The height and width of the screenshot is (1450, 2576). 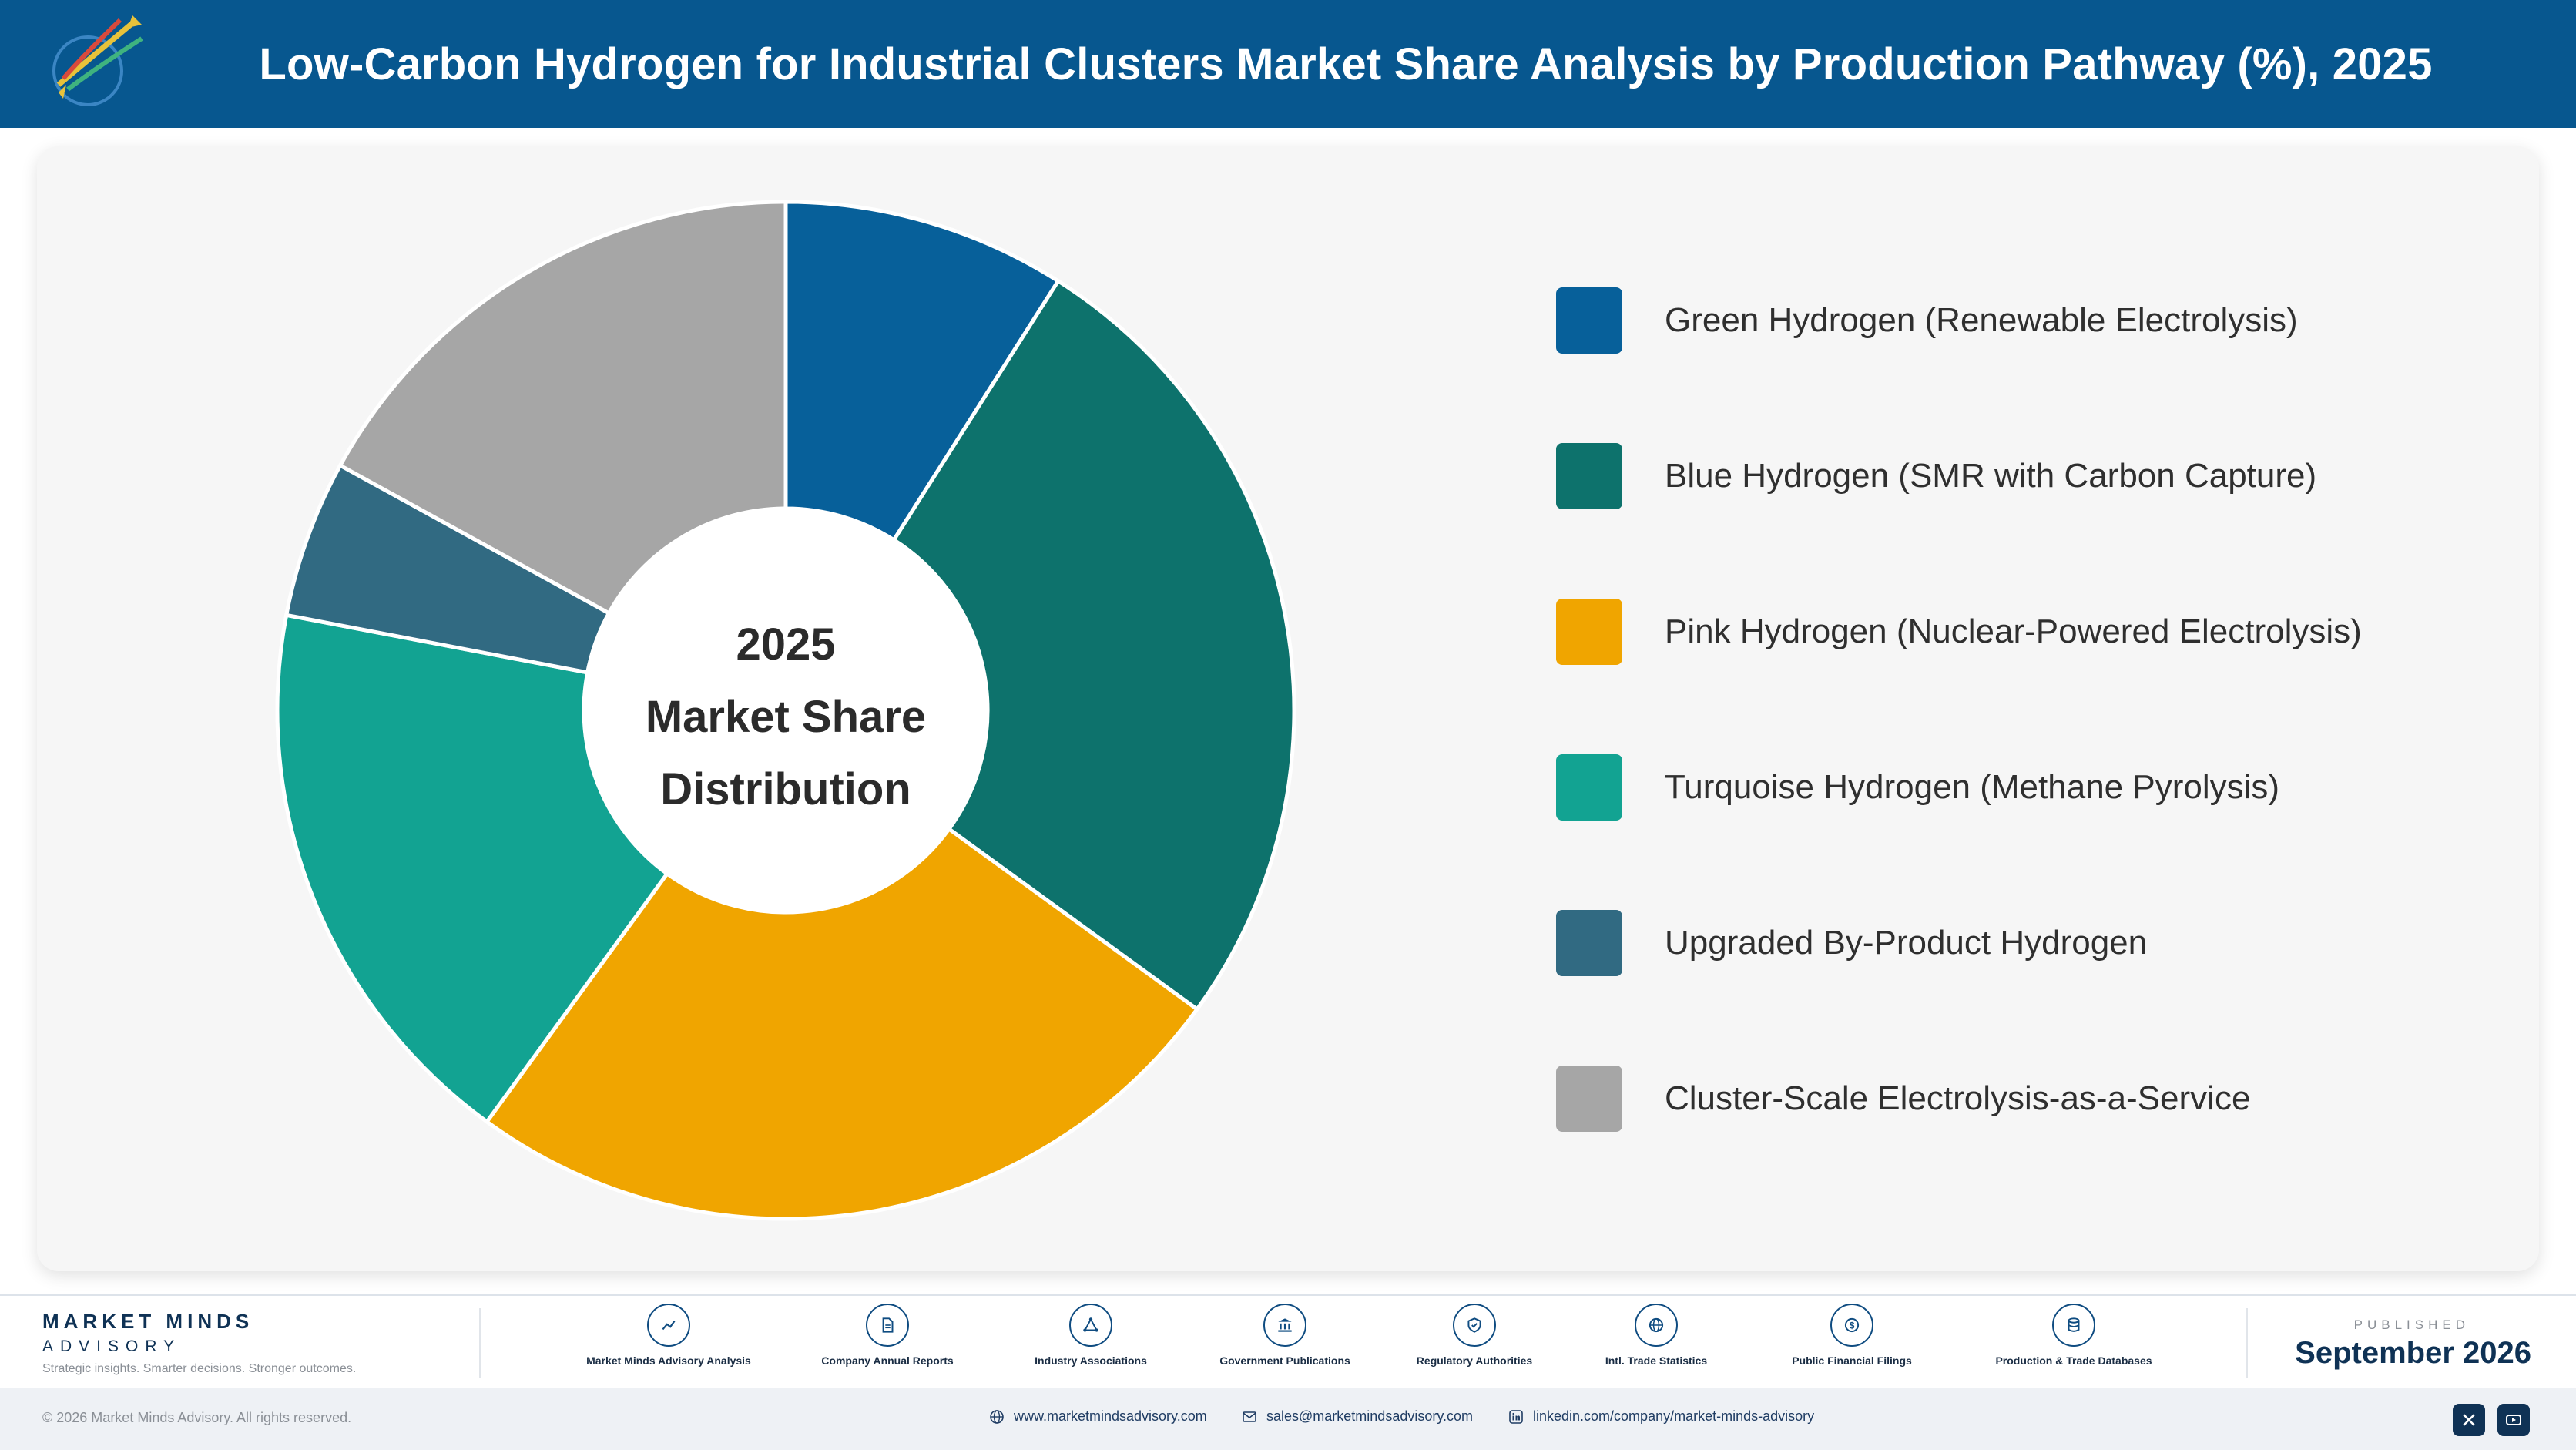 What do you see at coordinates (1906, 943) in the screenshot?
I see `legend-label: Upgraded By-Product Hydrogen` at bounding box center [1906, 943].